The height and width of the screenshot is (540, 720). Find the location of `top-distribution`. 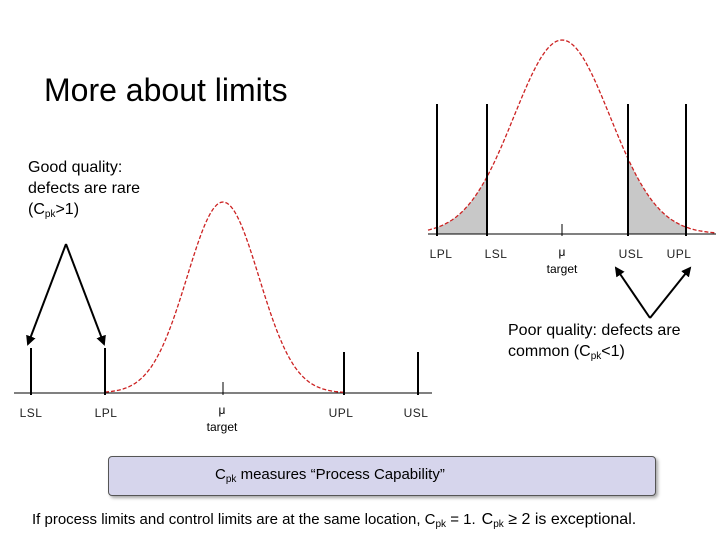

top-distribution is located at coordinates (572, 137).